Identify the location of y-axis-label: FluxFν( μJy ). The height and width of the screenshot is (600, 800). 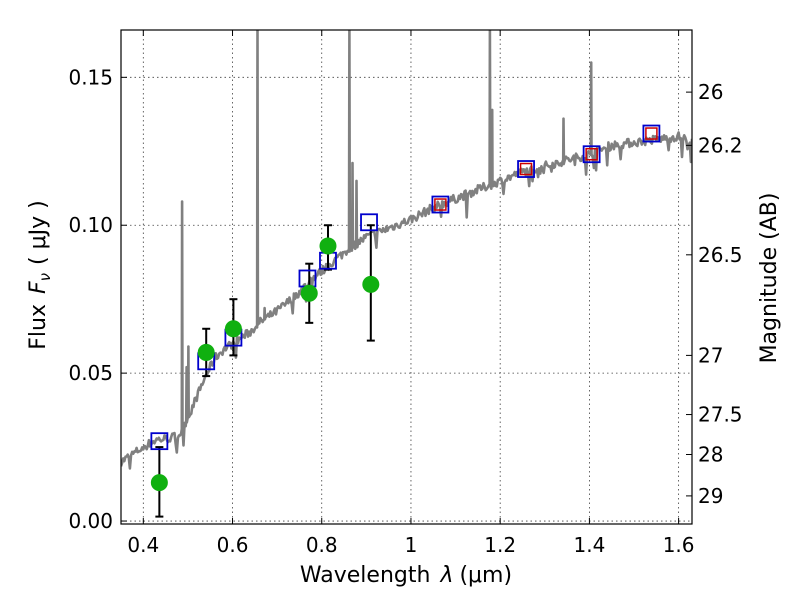
(40, 274).